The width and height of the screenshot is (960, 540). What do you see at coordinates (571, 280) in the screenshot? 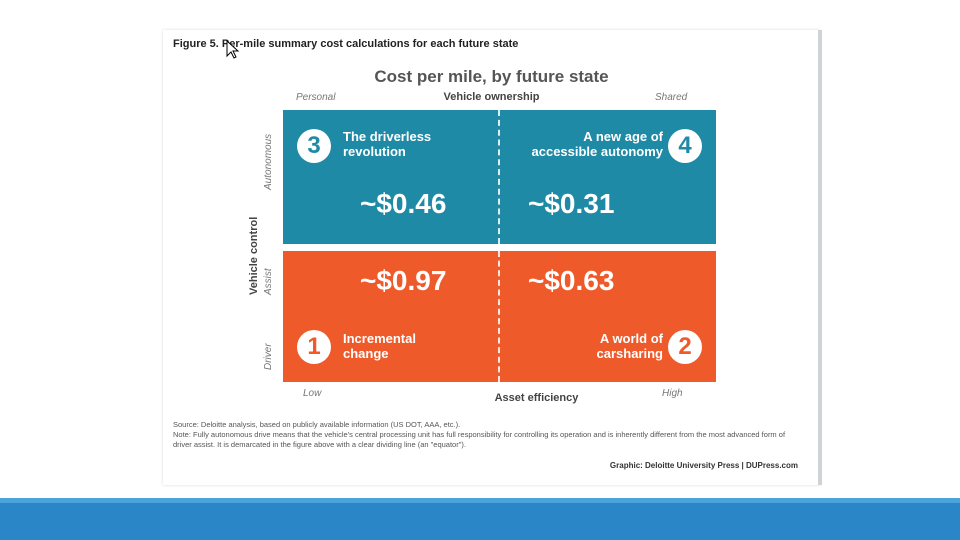
I see `quadrant-2-cost: ~$0.63` at bounding box center [571, 280].